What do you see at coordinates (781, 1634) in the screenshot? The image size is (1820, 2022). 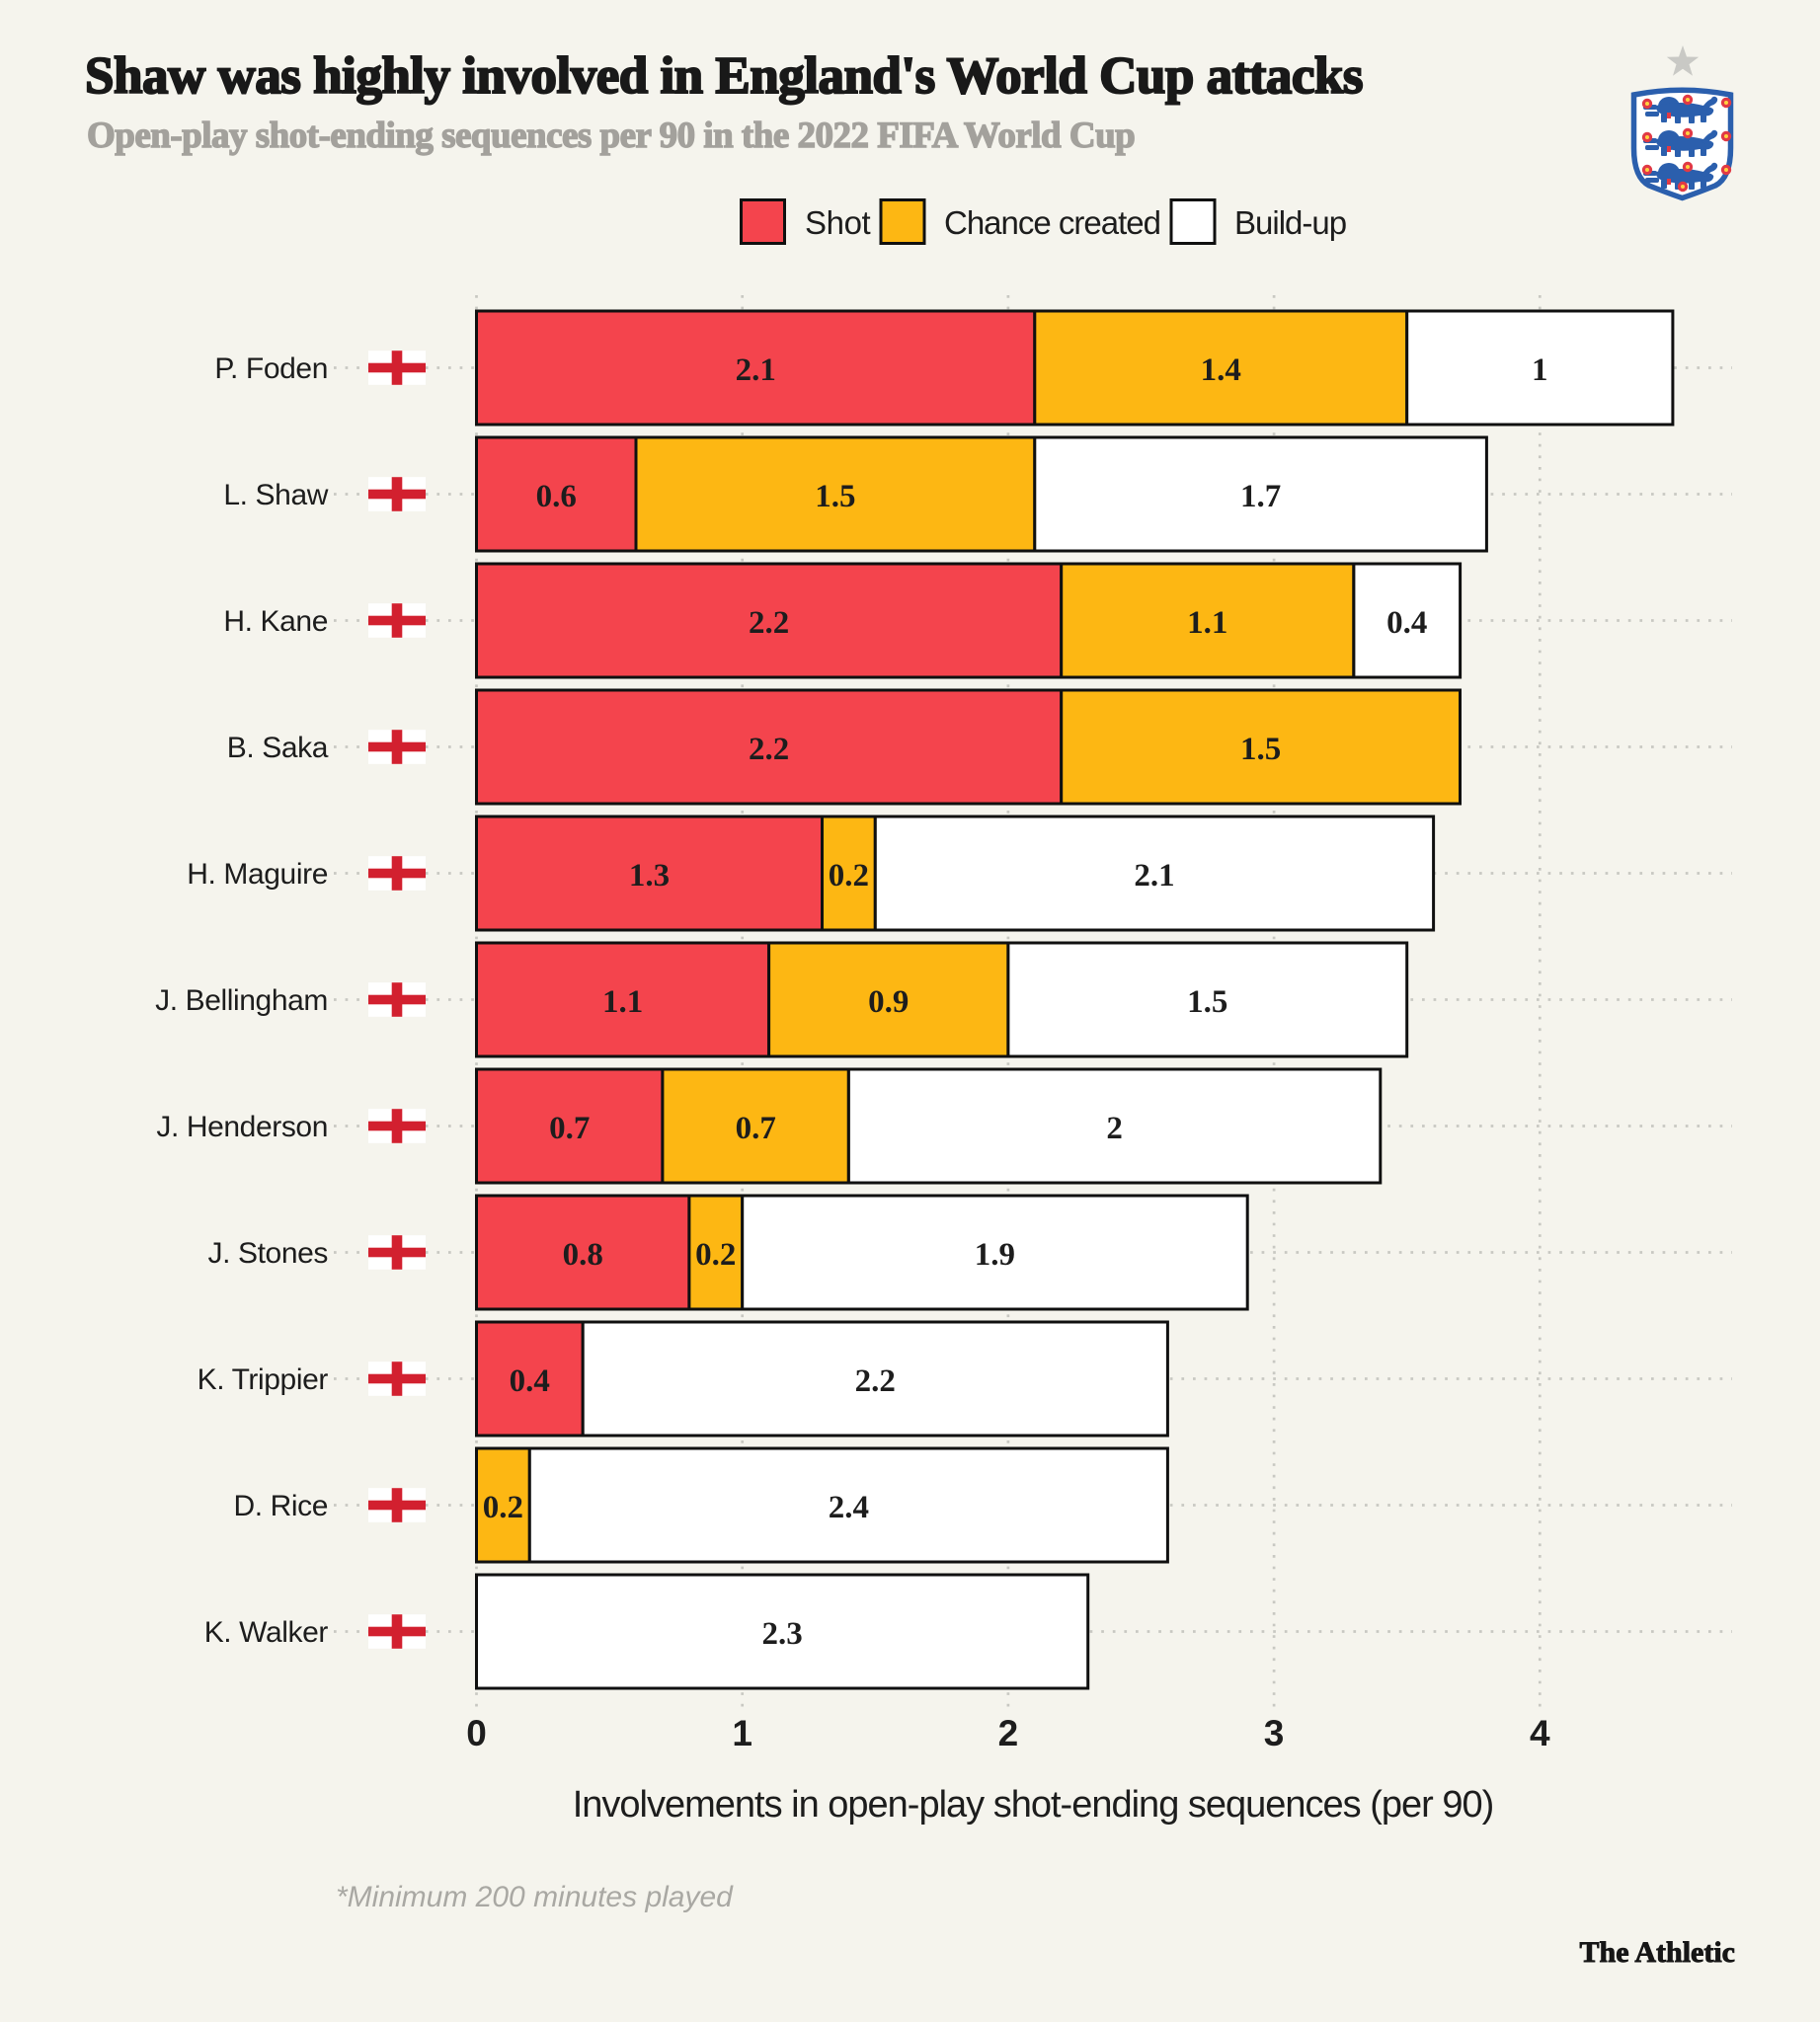 I see `svg-text: 2.3` at bounding box center [781, 1634].